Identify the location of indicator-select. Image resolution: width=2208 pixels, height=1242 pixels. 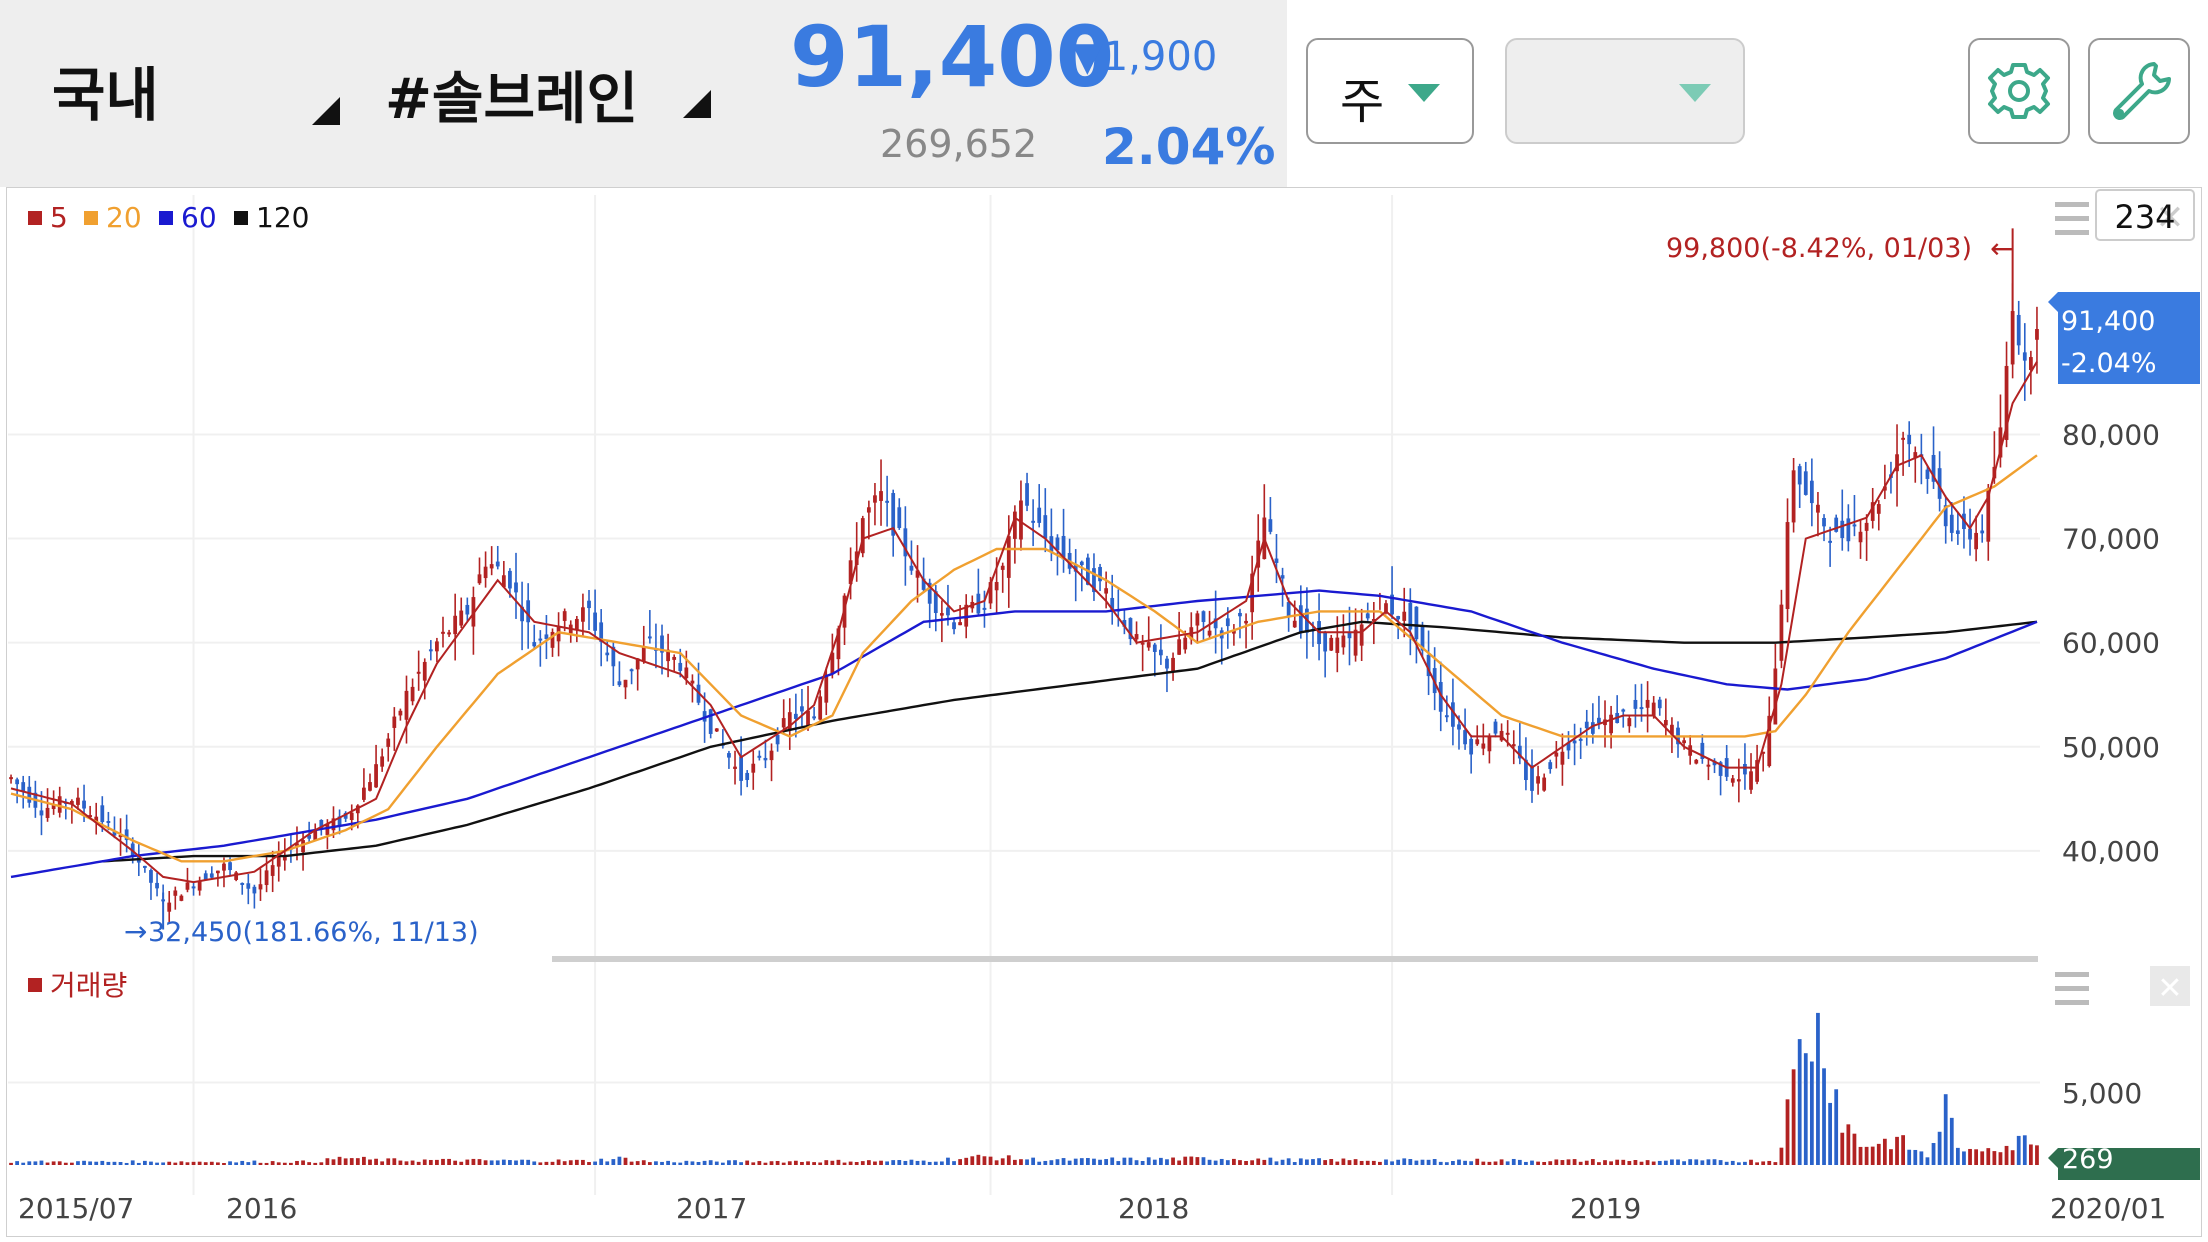
(1625, 91).